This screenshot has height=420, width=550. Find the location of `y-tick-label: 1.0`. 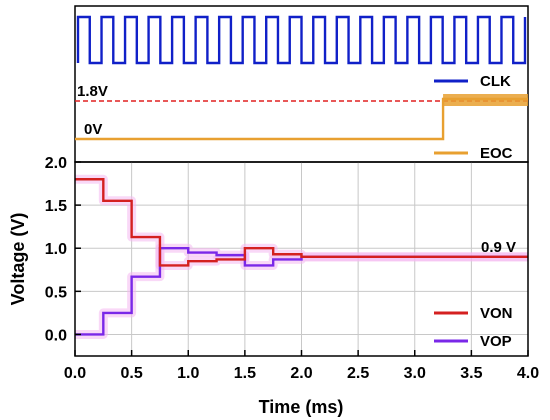

y-tick-label: 1.0 is located at coordinates (56, 249).